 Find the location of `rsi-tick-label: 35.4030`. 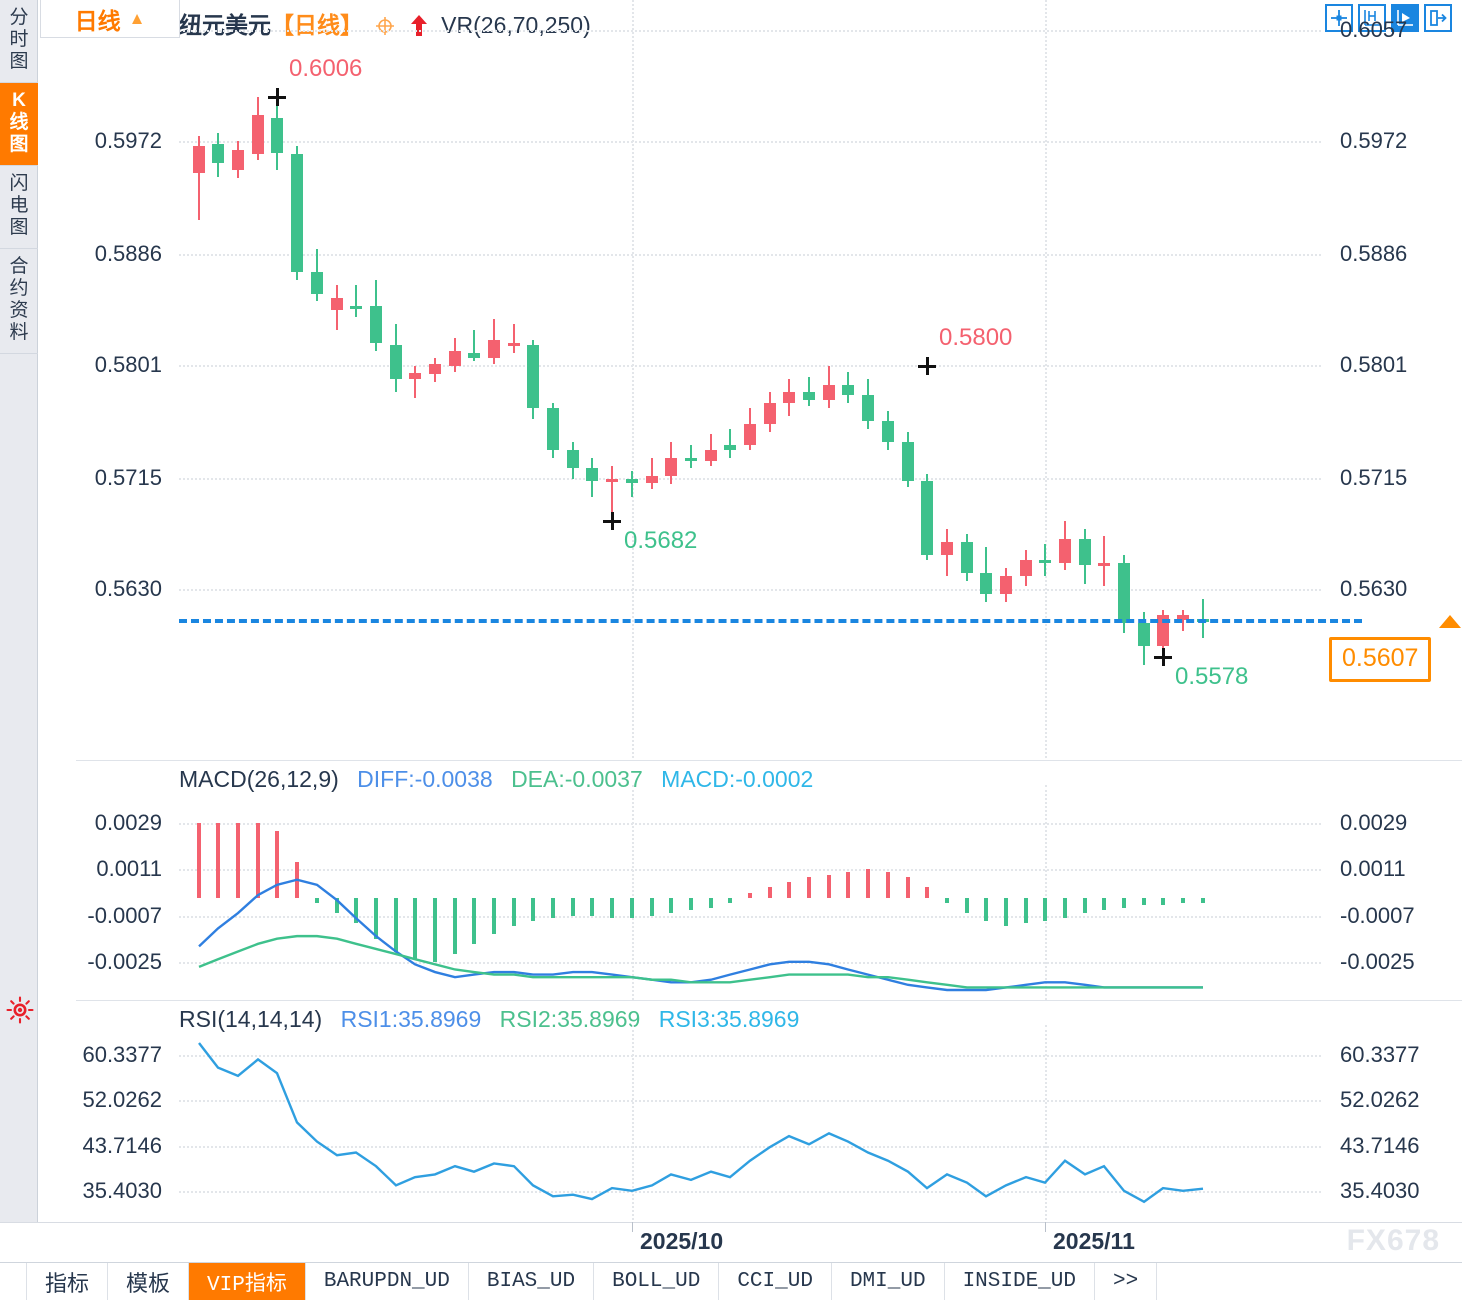

rsi-tick-label: 35.4030 is located at coordinates (1380, 1191).